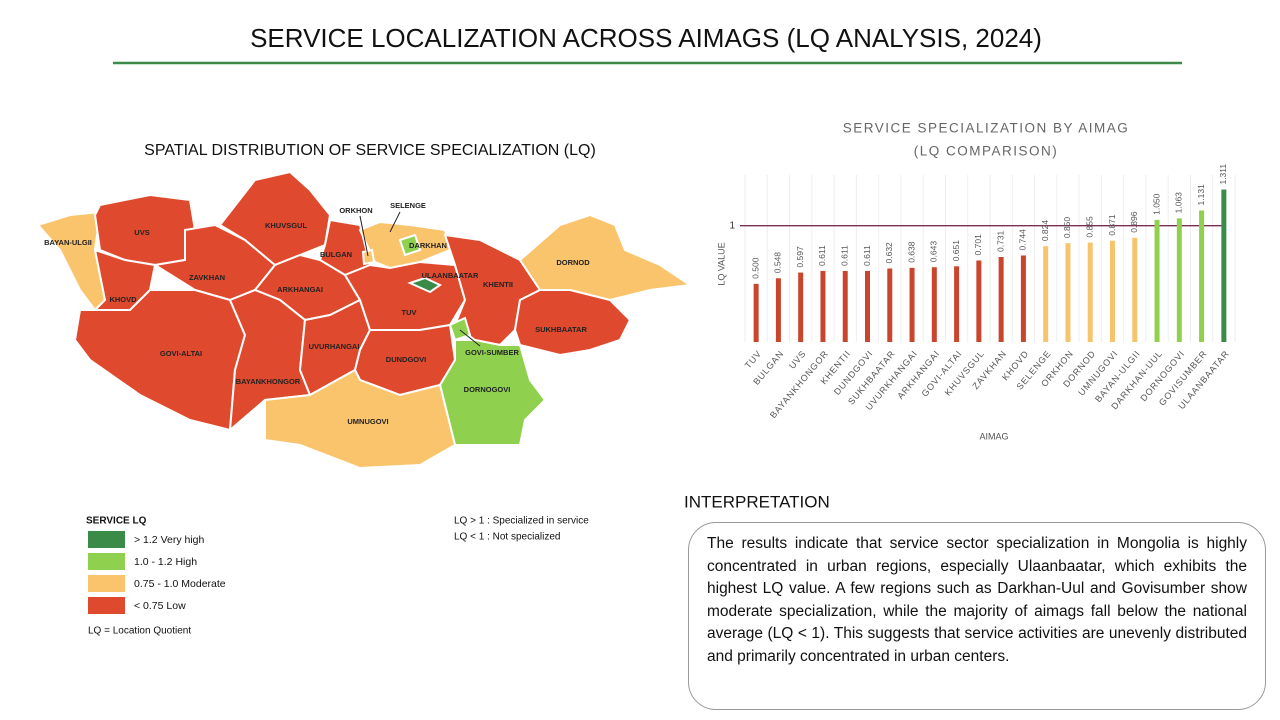  I want to click on value-label: 1.050, so click(1156, 204).